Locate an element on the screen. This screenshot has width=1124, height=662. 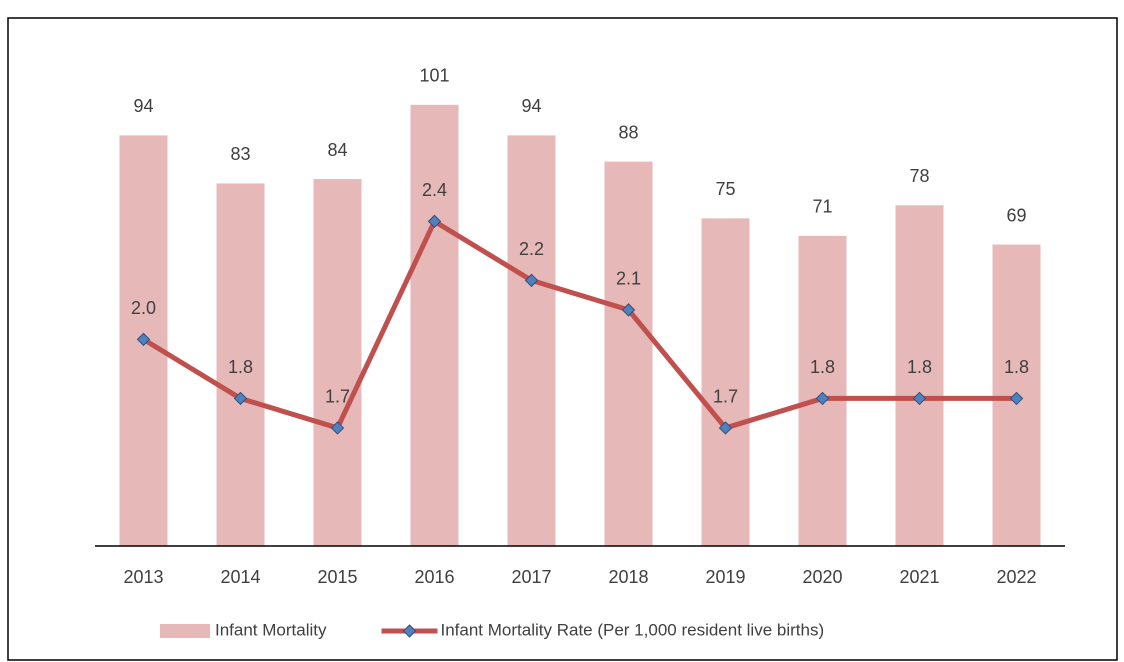
x-tick-label: 2021 is located at coordinates (919, 577).